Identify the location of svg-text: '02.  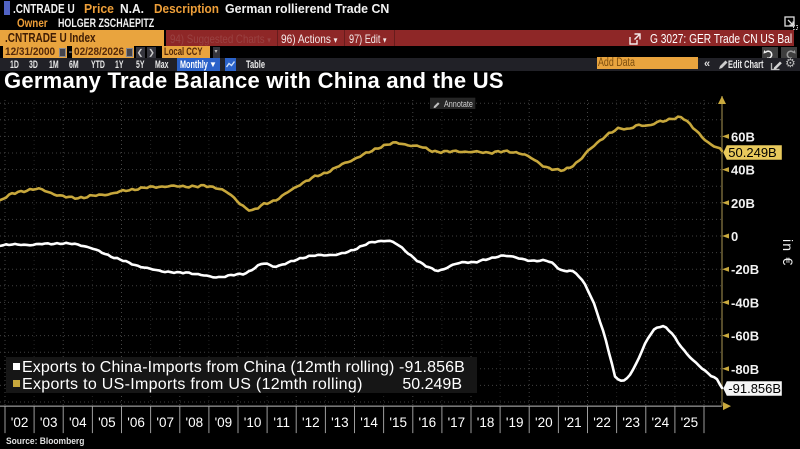
(20, 422).